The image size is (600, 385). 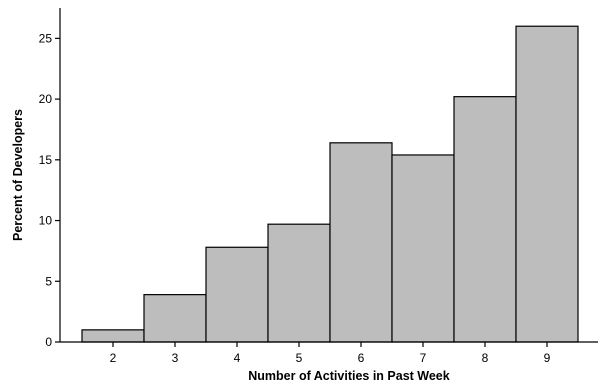 What do you see at coordinates (175, 358) in the screenshot?
I see `x-tick-label-3: 3` at bounding box center [175, 358].